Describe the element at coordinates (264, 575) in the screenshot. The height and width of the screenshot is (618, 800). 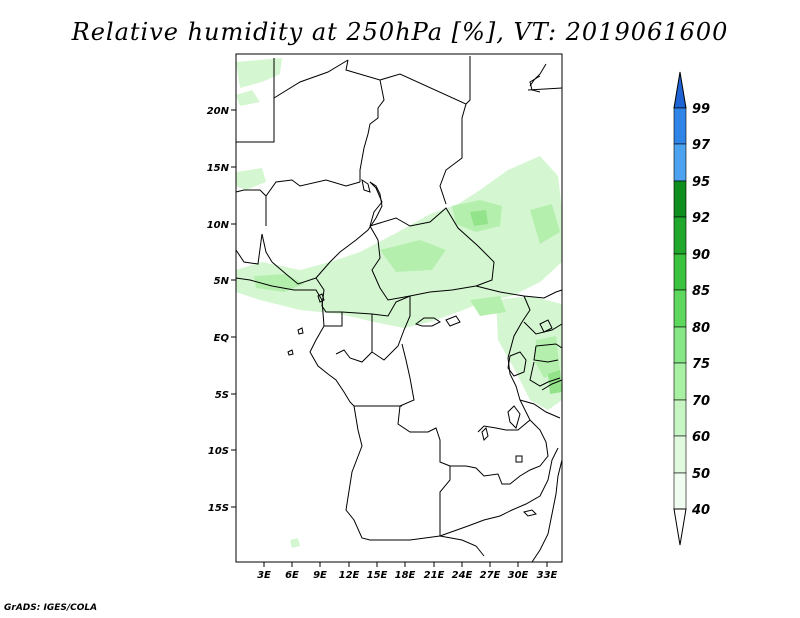
I see `lon-label: 3E` at that location.